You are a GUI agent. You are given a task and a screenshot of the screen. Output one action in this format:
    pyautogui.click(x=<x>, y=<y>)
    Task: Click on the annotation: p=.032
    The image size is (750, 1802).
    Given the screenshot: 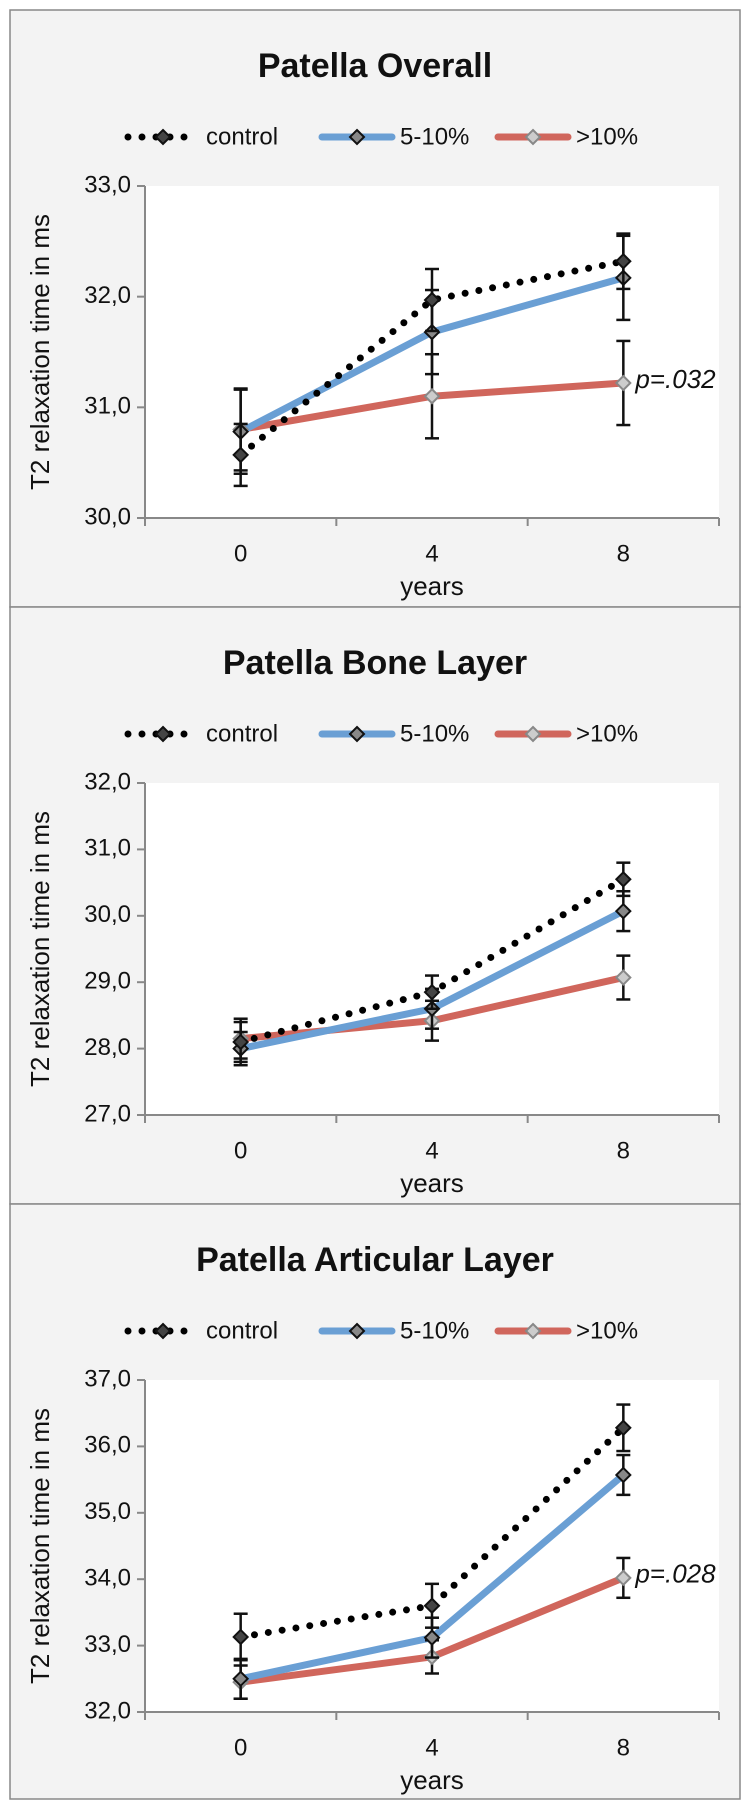 What is the action you would take?
    pyautogui.click(x=675, y=379)
    